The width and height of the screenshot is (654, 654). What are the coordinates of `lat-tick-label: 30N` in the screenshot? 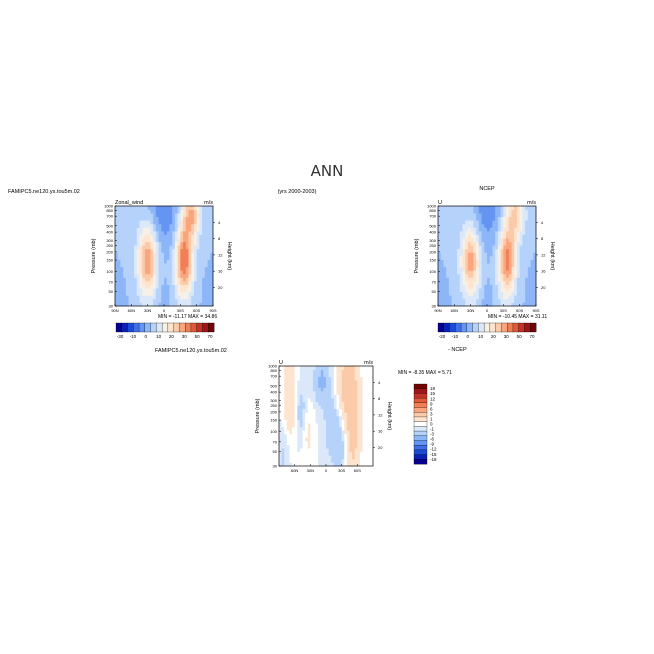 It's located at (147, 310).